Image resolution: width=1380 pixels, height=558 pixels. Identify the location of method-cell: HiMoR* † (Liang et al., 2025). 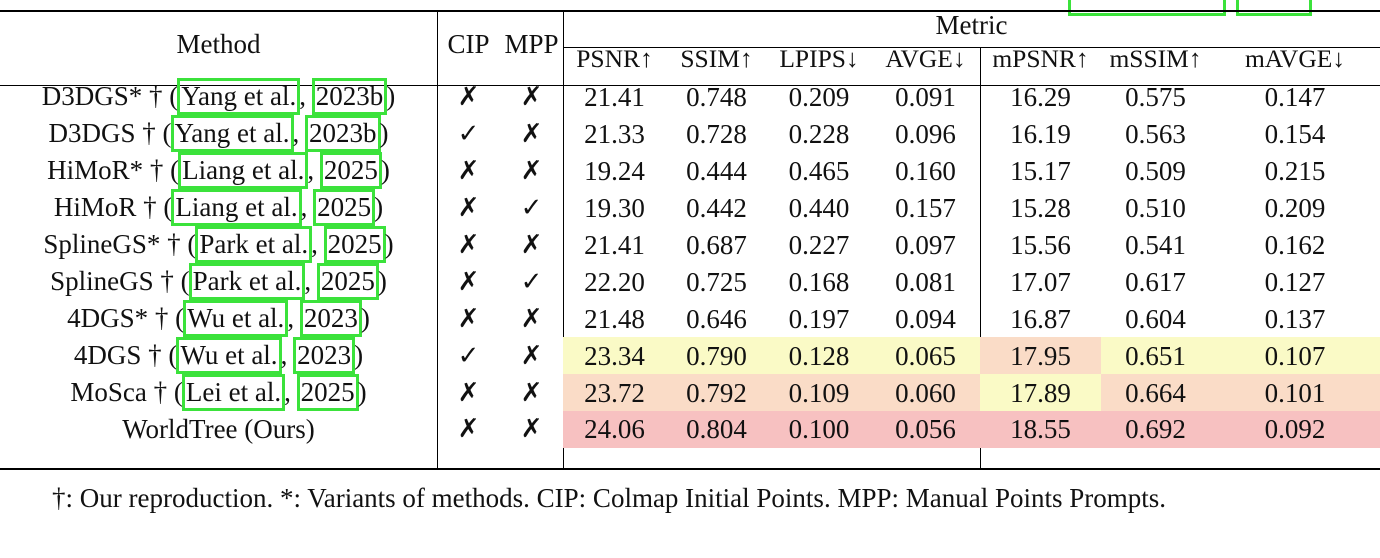
(218, 170).